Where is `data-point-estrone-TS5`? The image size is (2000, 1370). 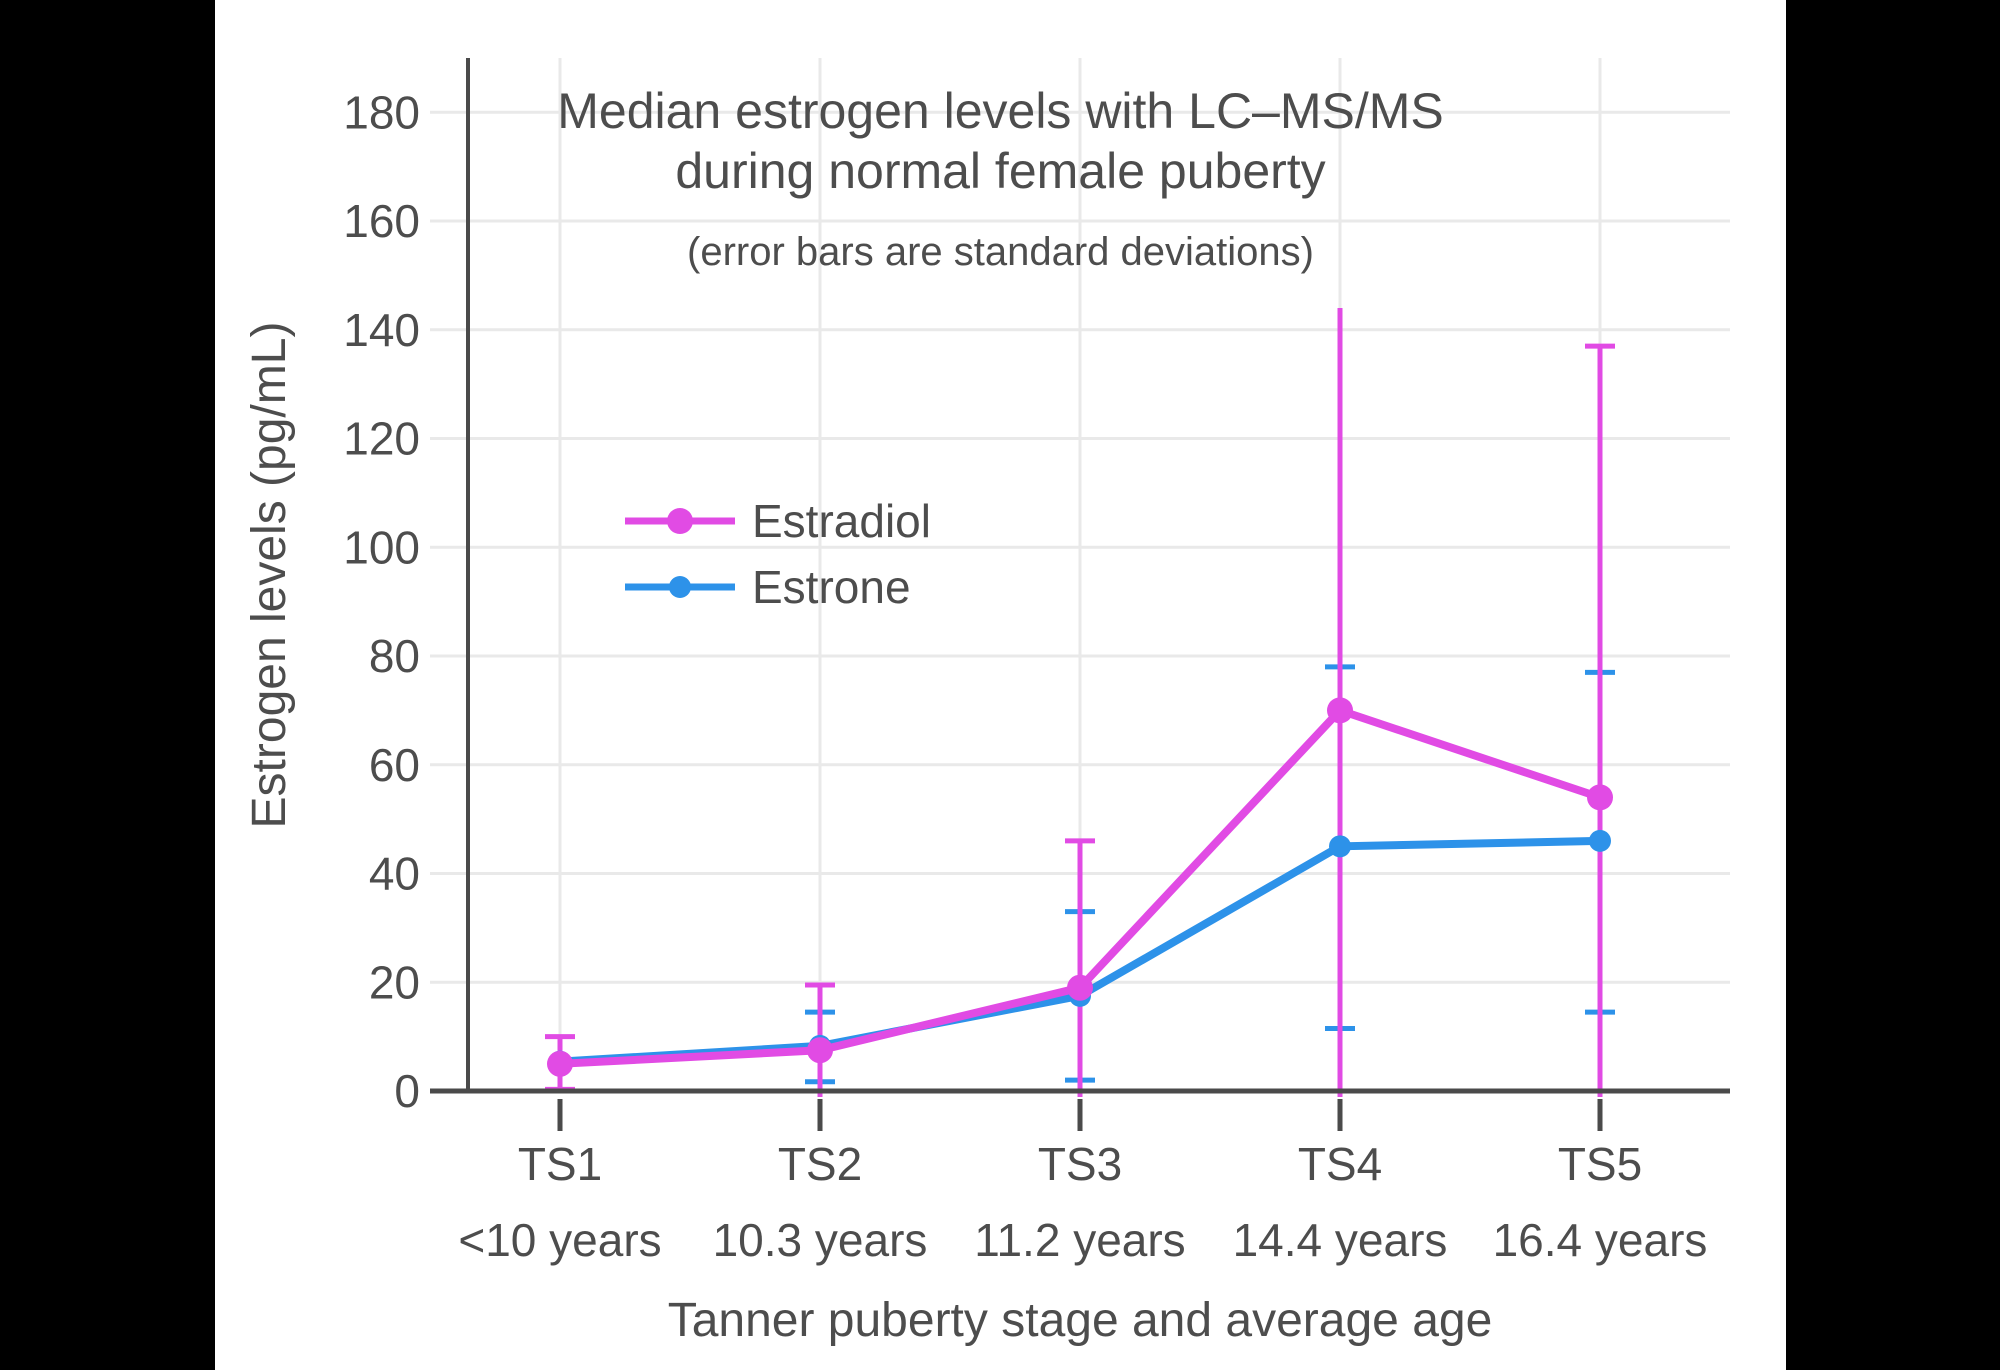 data-point-estrone-TS5 is located at coordinates (1600, 840).